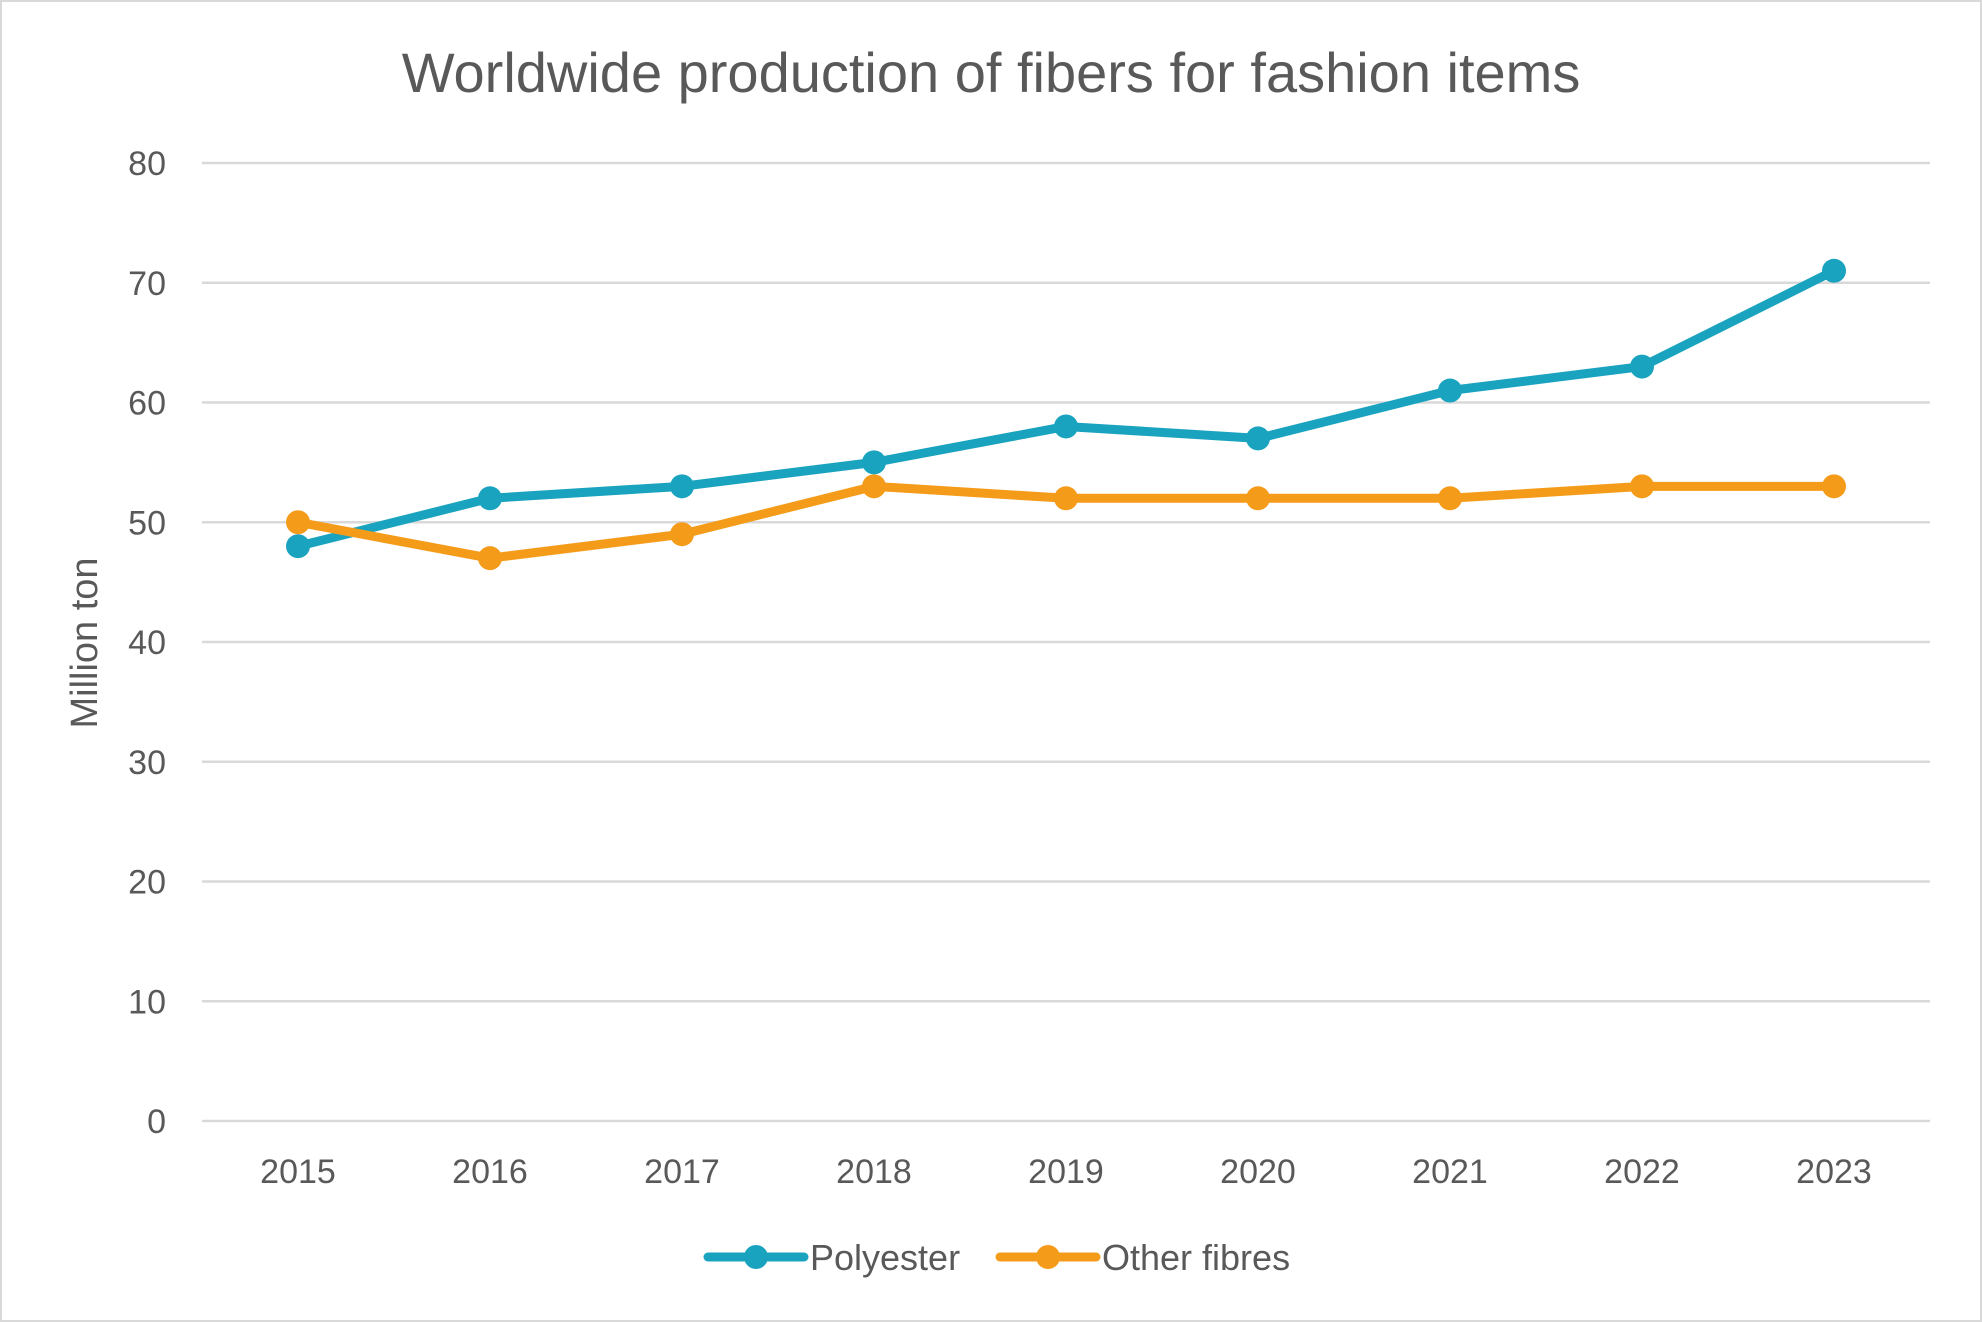  I want to click on x-tick-label: 2017, so click(682, 1172).